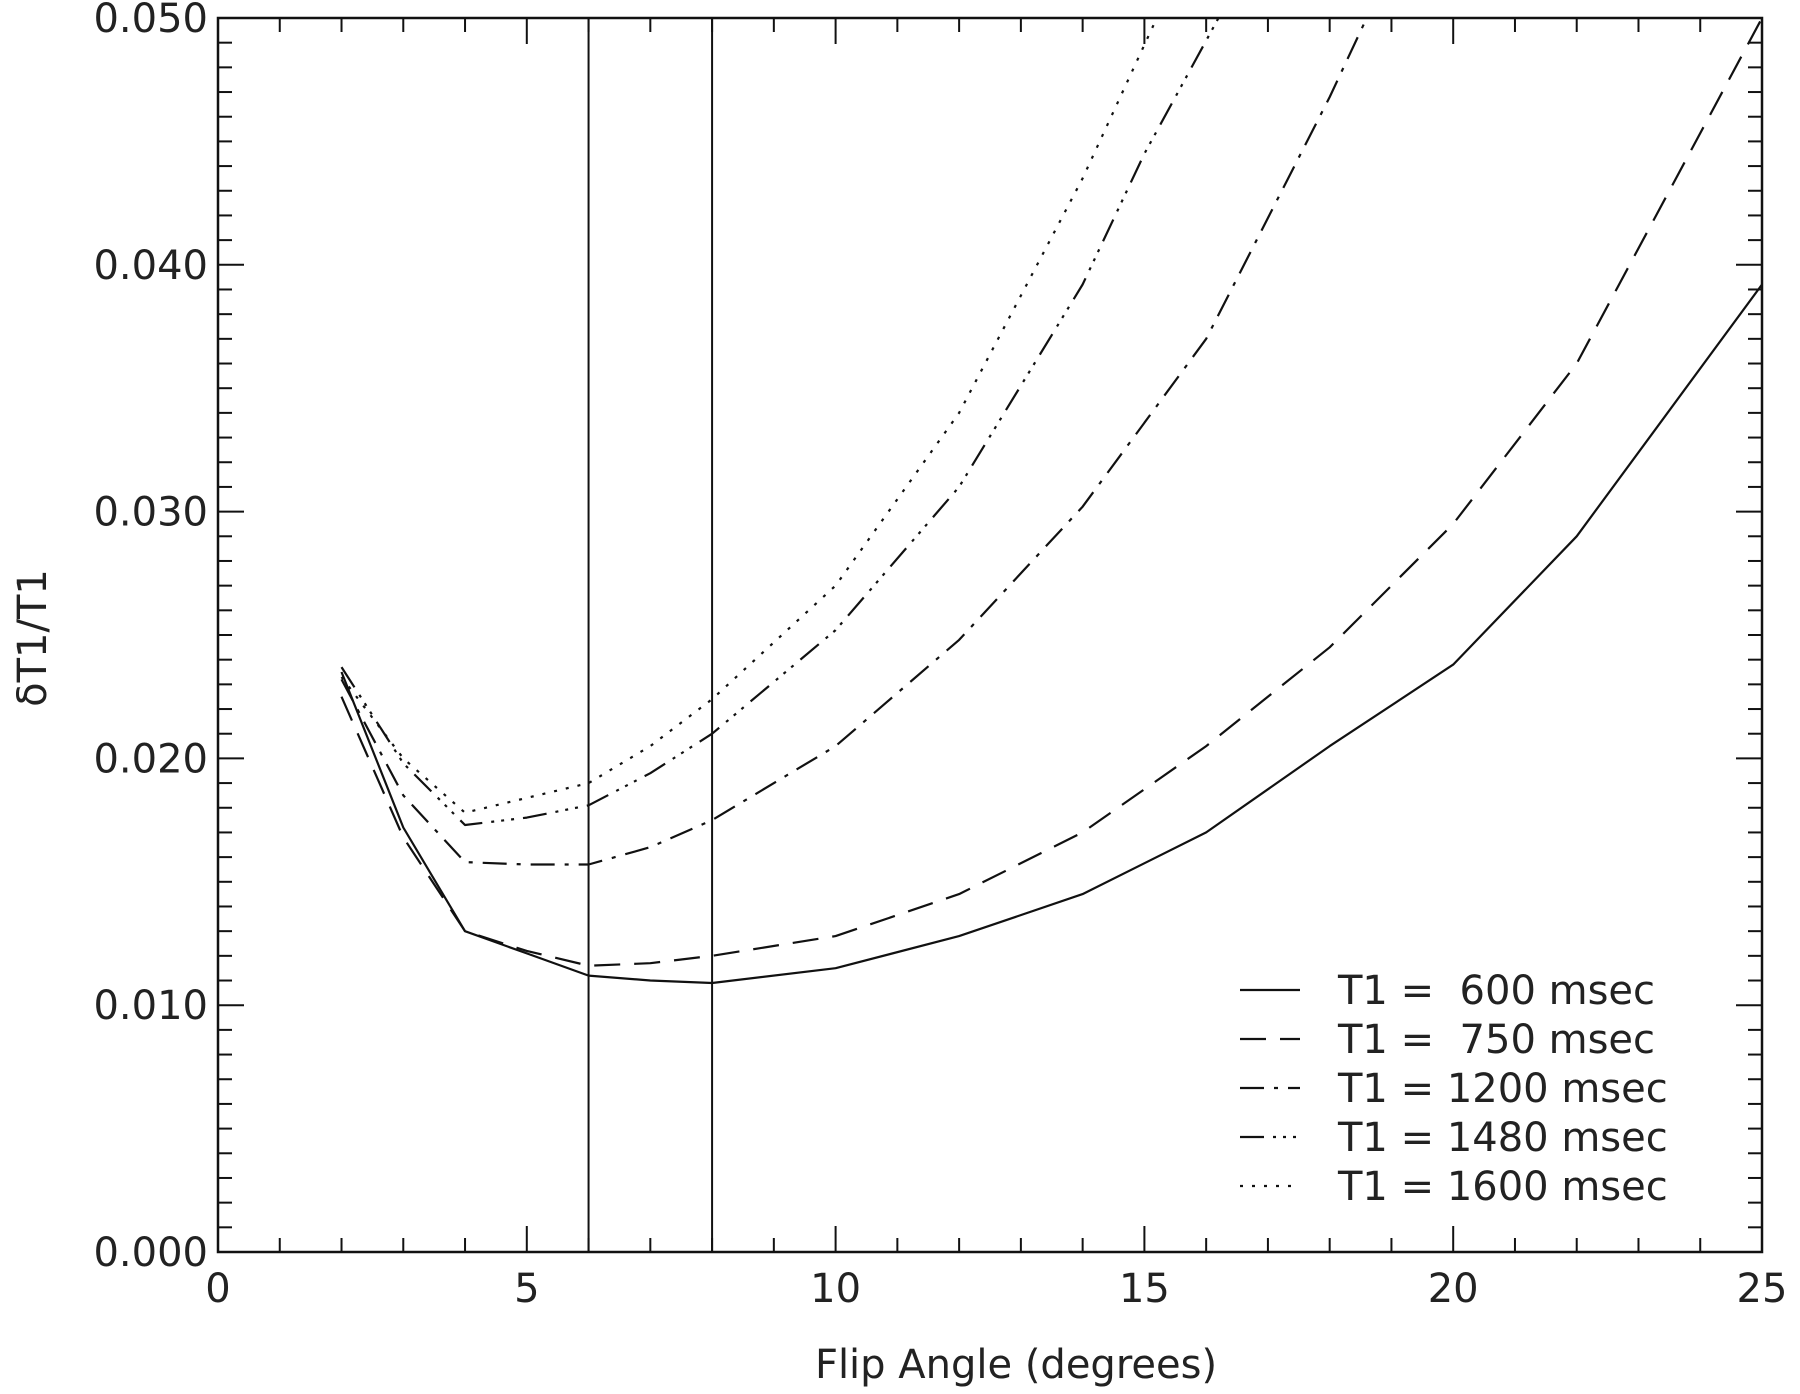  Describe the element at coordinates (835, 1289) in the screenshot. I see `x-tick-label: 10` at that location.